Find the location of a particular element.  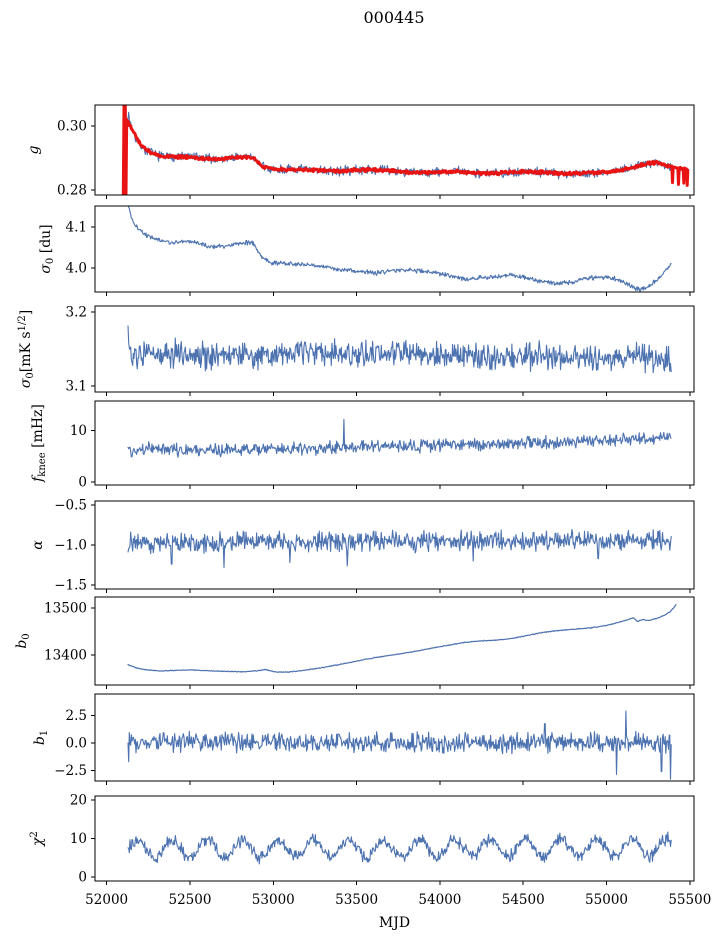

alpha-line is located at coordinates (399, 548).